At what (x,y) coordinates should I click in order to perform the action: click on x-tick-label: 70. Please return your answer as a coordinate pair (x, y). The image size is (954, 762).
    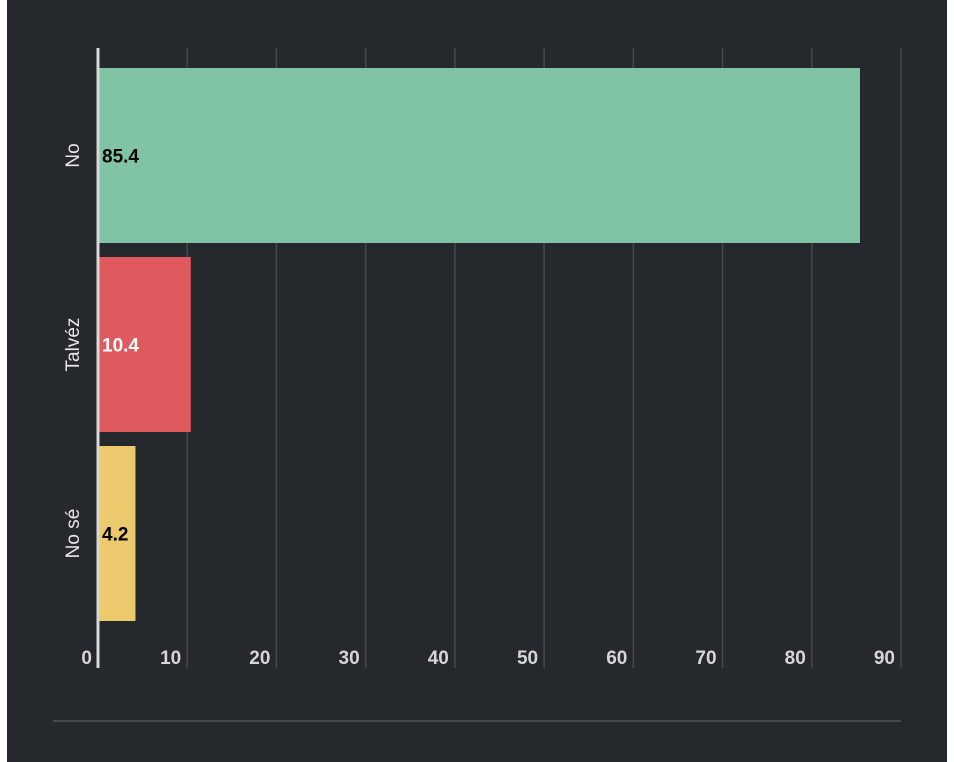
    Looking at the image, I should click on (705, 658).